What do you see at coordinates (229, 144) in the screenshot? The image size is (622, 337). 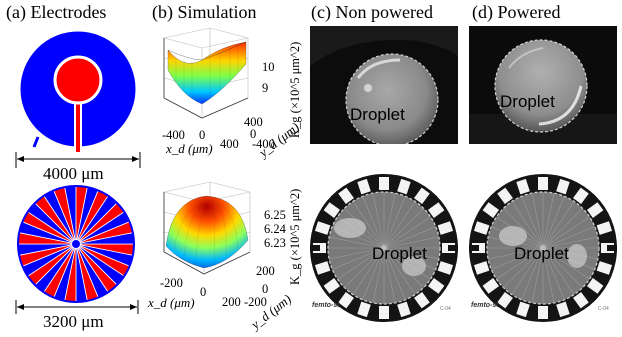 I see `sim-top-xtick-3: 400` at bounding box center [229, 144].